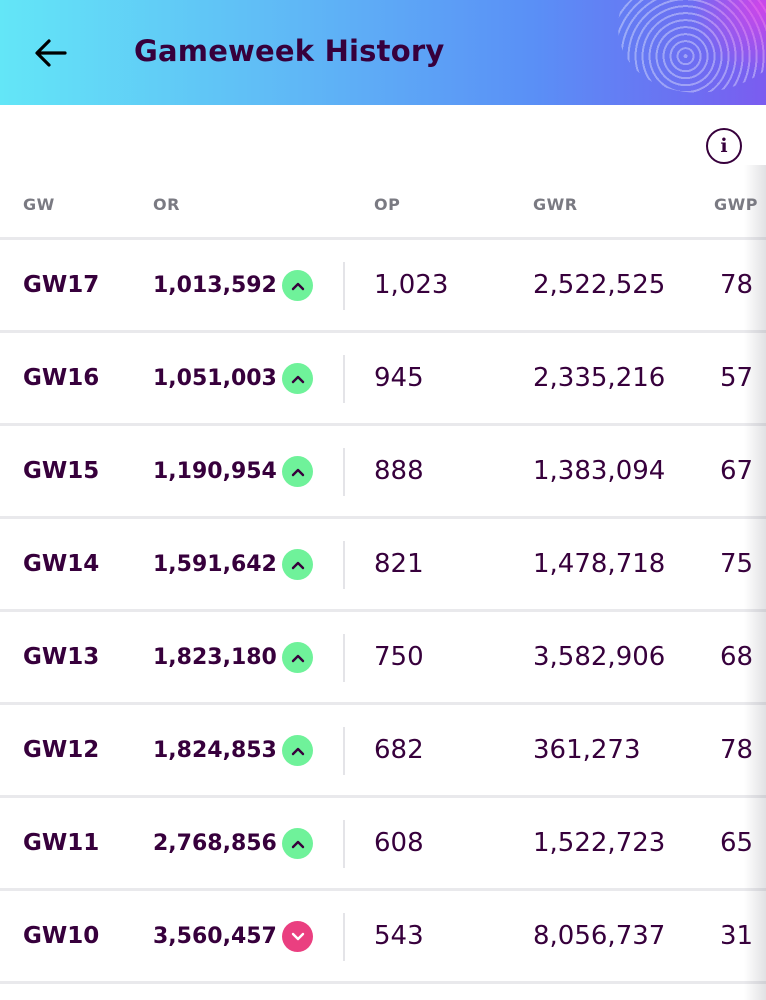 This screenshot has width=766, height=1000. Describe the element at coordinates (737, 471) in the screenshot. I see `gameweek-points: 67` at that location.